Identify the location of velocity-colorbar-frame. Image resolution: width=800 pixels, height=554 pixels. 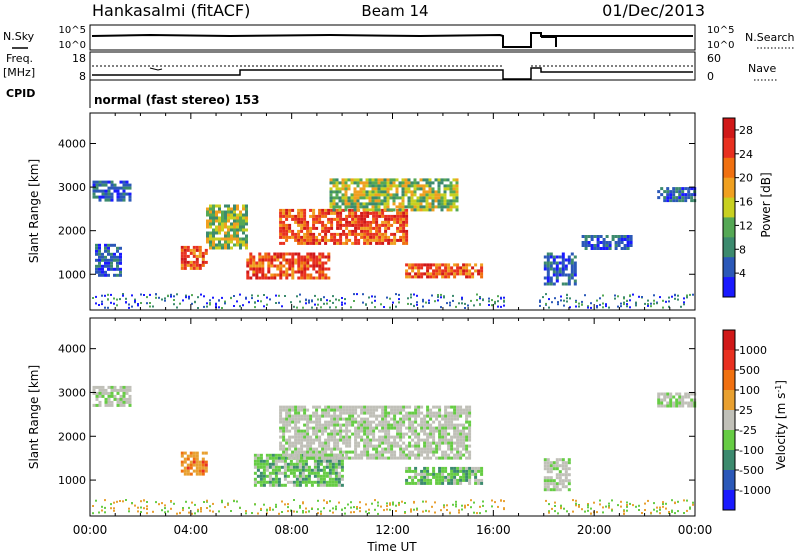
(729, 420).